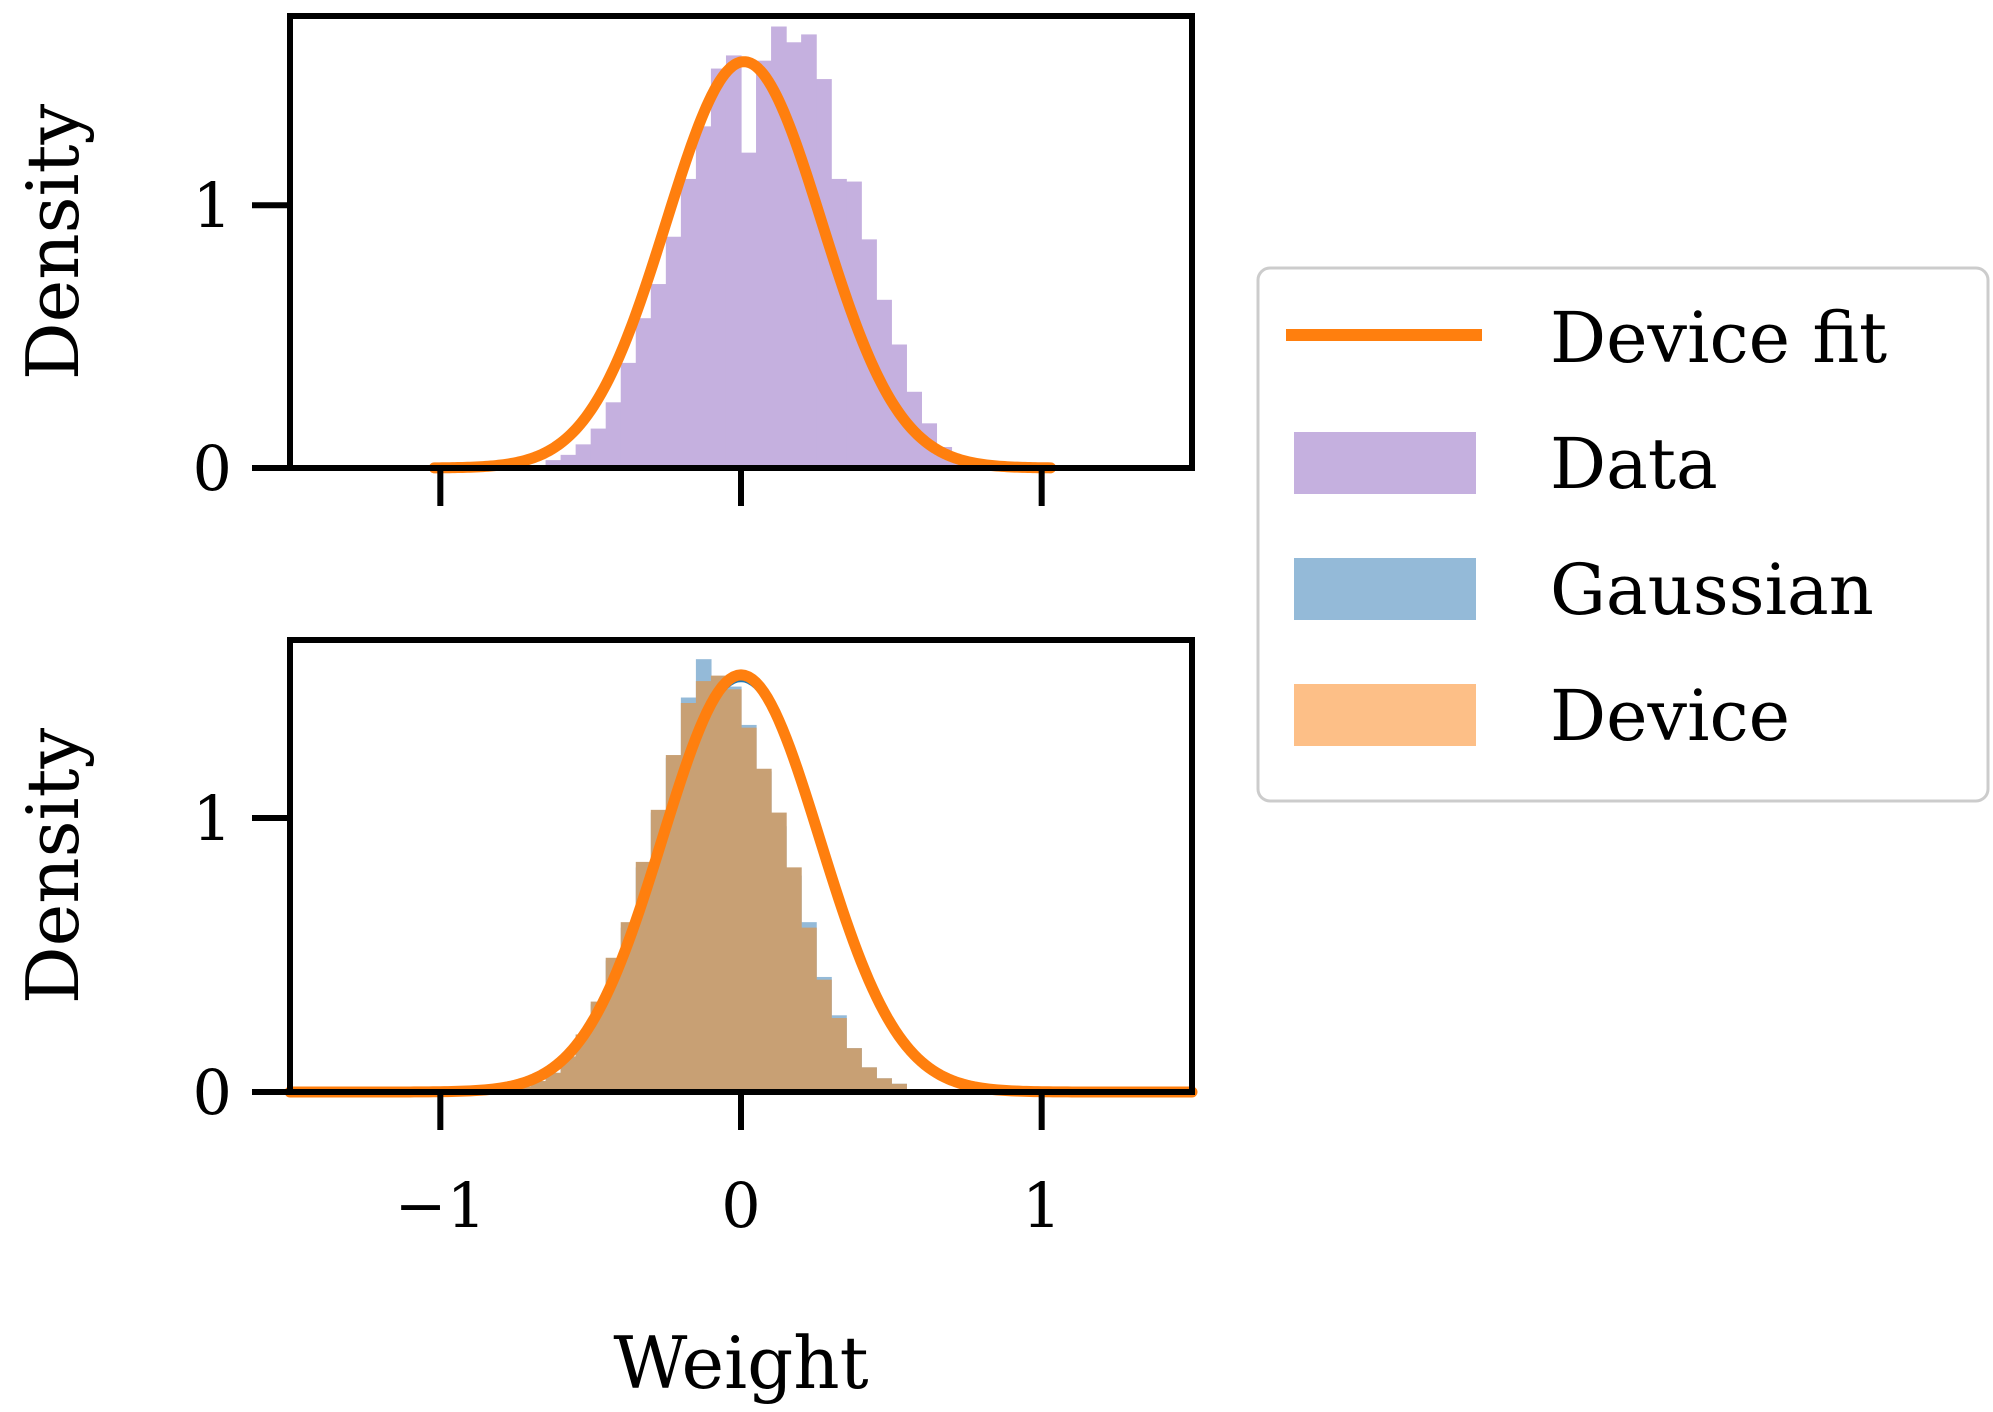 This screenshot has height=1412, width=1993. I want to click on legend: Device fit Data Gaussian Device, so click(1623, 534).